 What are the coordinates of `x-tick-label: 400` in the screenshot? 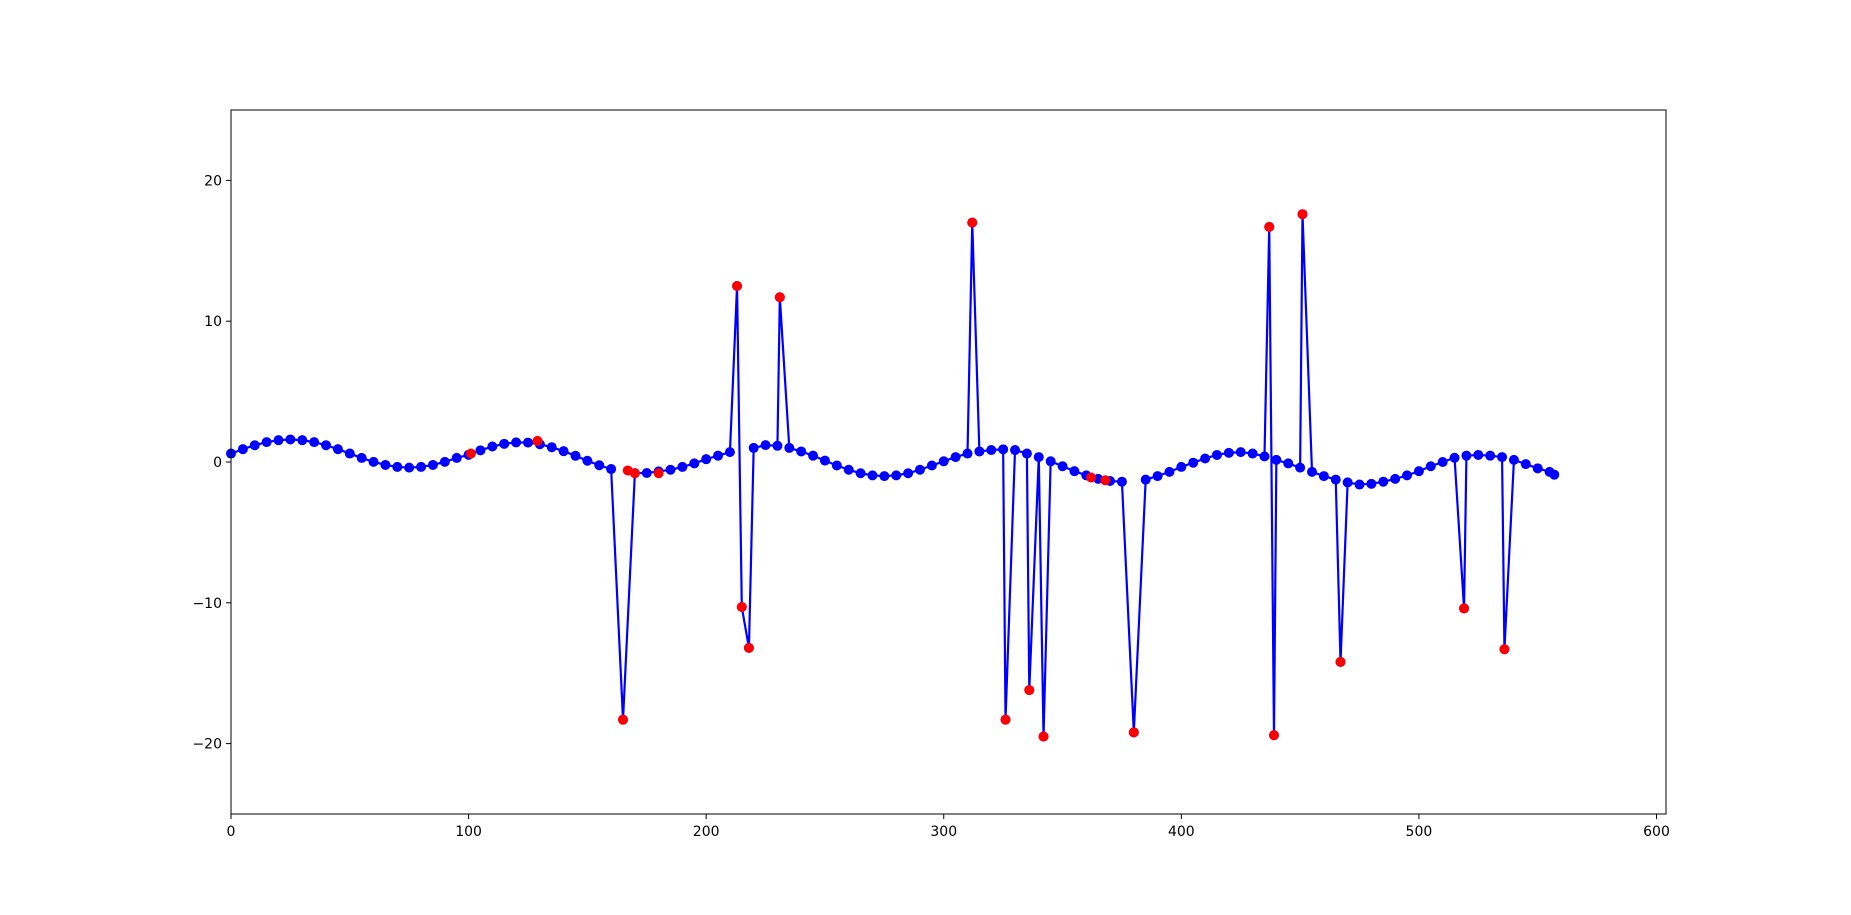 It's located at (1181, 832).